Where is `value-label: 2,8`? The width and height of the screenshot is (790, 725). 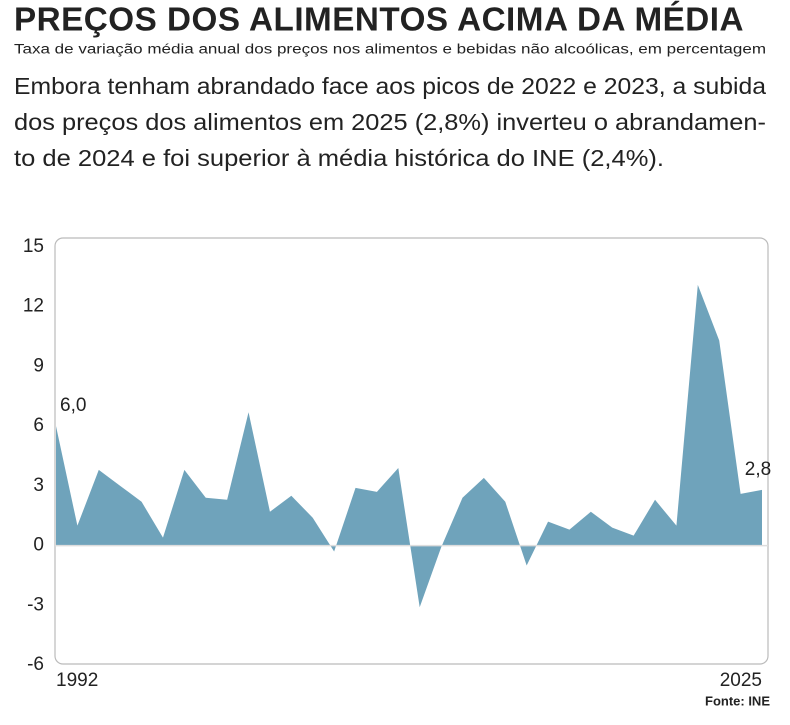
value-label: 2,8 is located at coordinates (758, 469).